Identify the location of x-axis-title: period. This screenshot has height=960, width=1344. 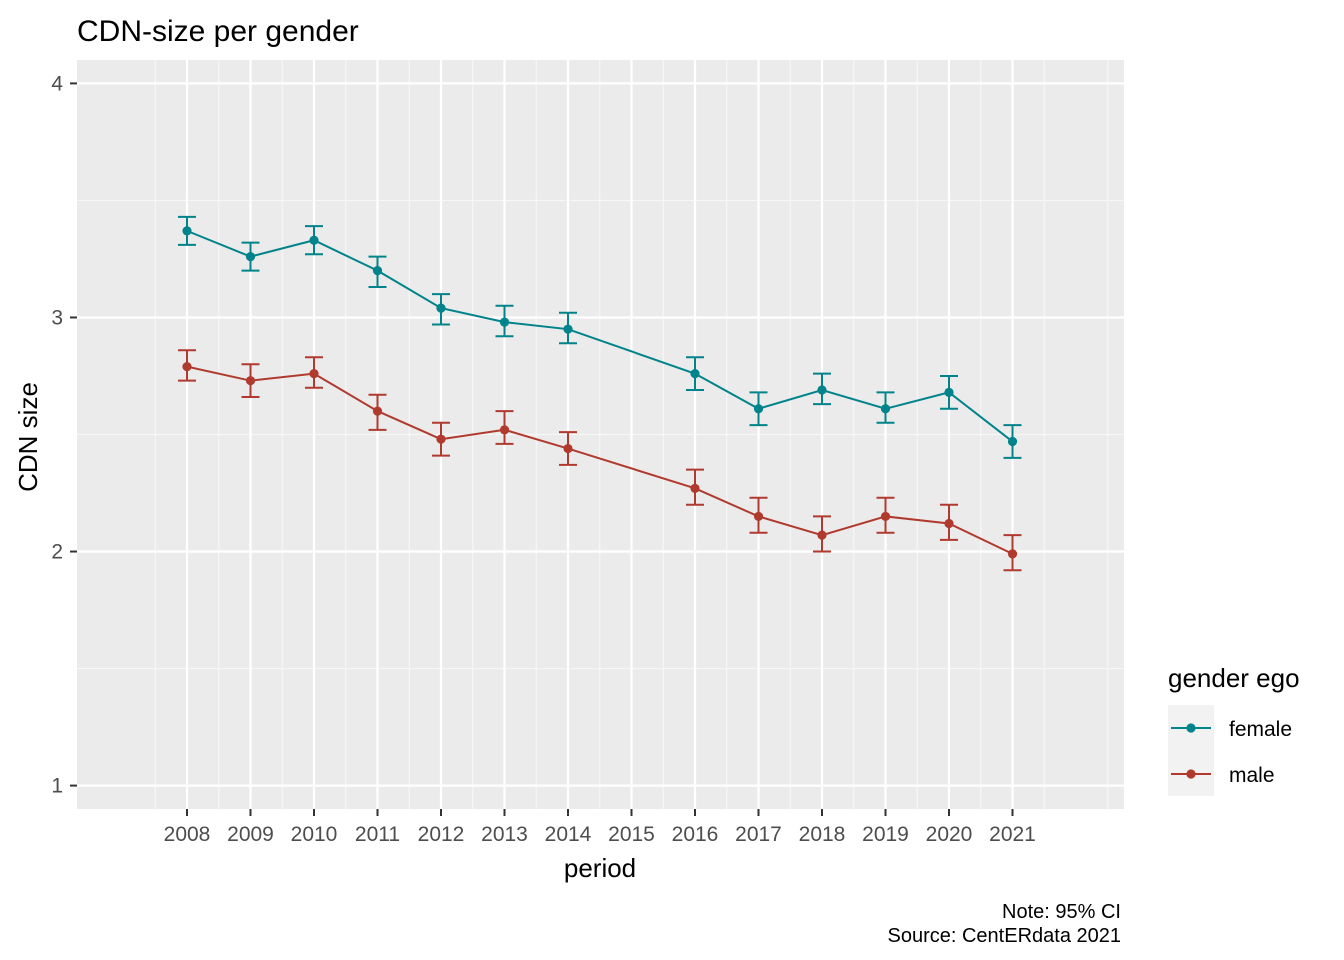
(600, 868).